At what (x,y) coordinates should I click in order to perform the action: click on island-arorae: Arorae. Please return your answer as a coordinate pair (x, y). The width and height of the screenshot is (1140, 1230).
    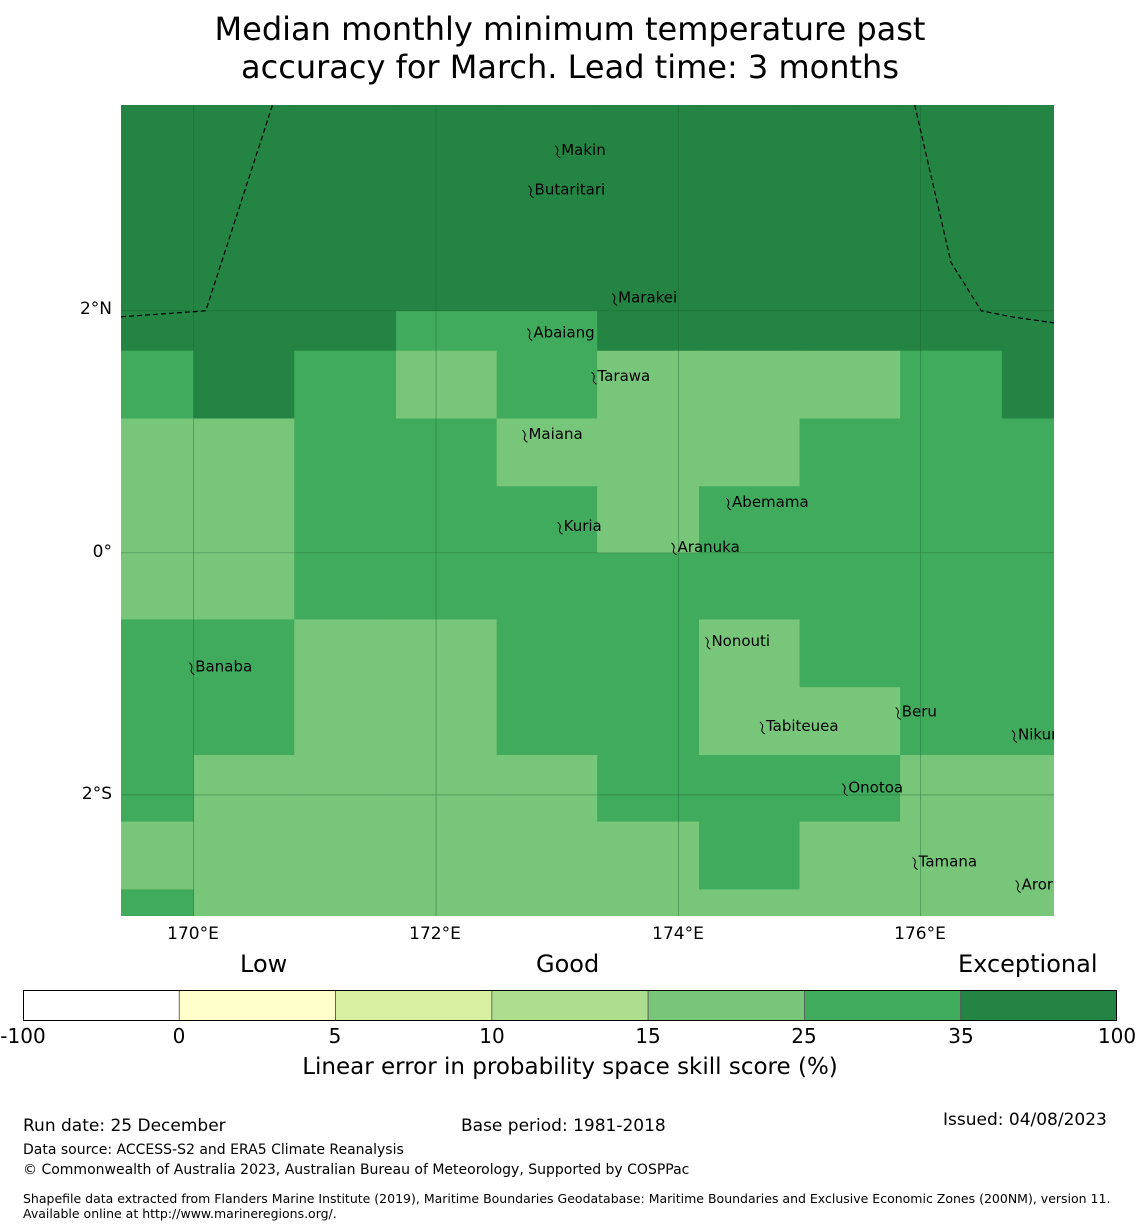
    Looking at the image, I should click on (1034, 885).